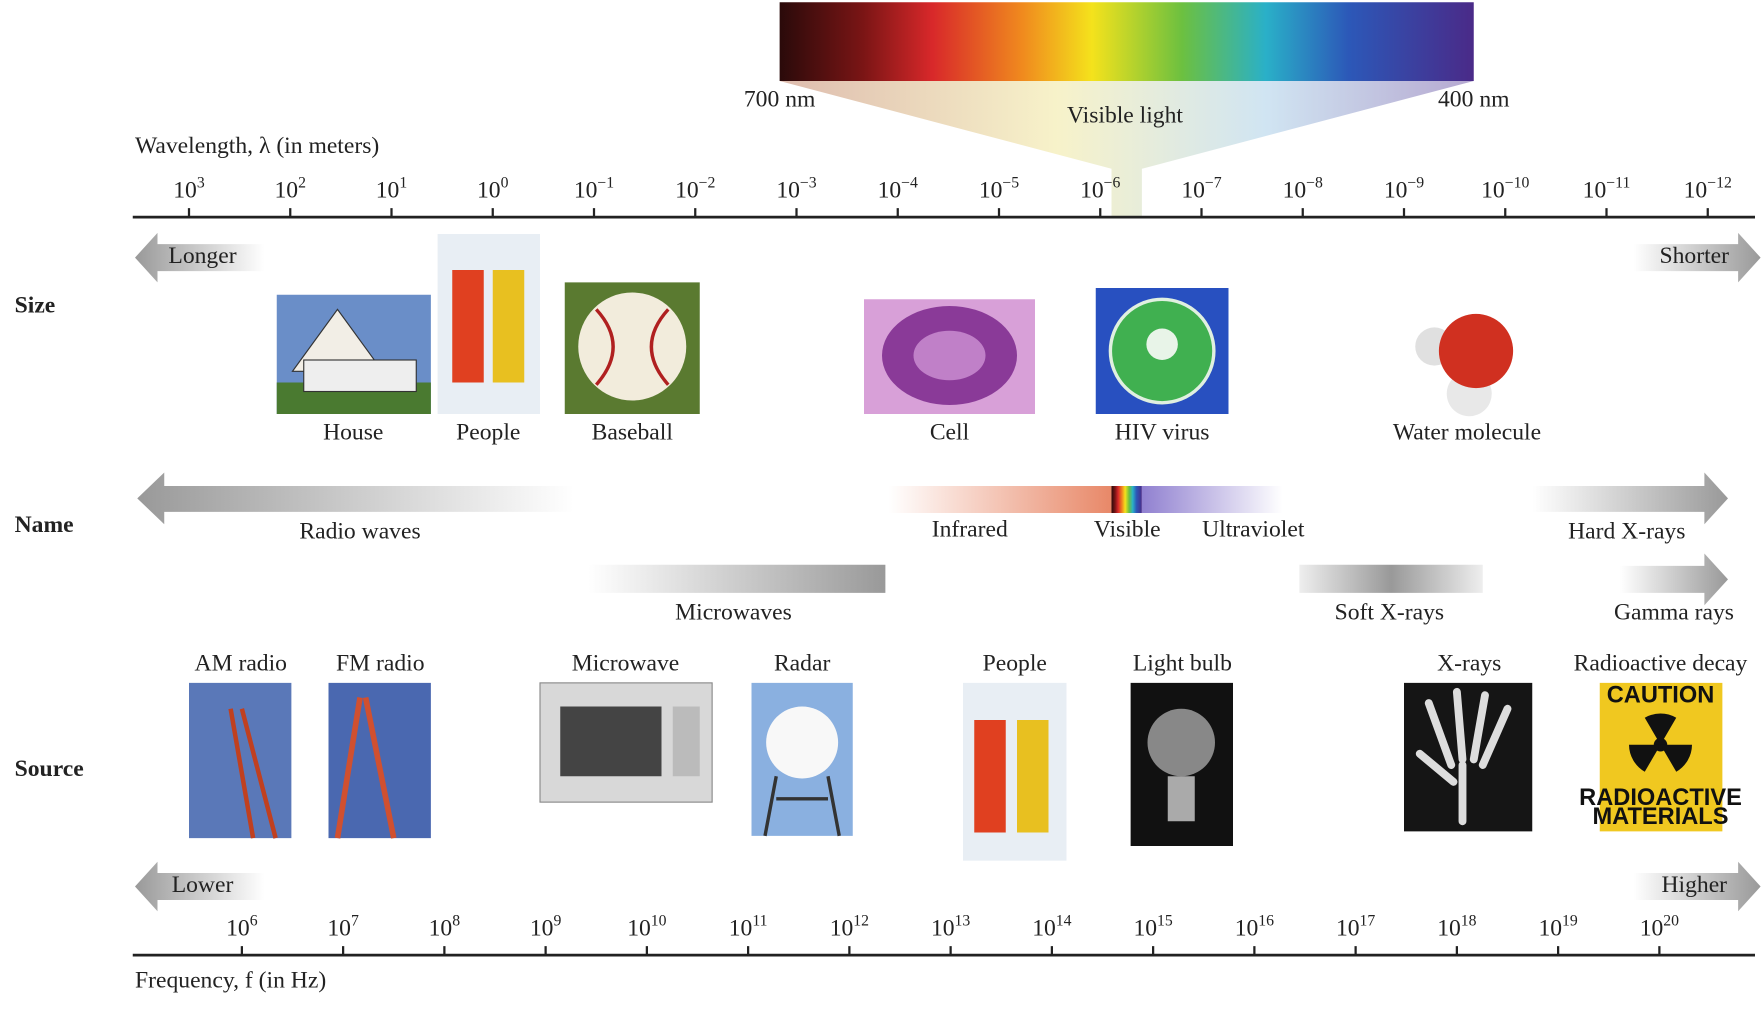 The width and height of the screenshot is (1764, 1017). I want to click on xray-image, so click(1468, 757).